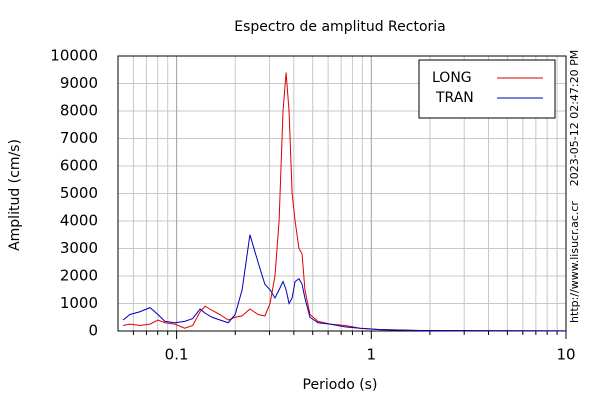  I want to click on chart-title: Espectro de amplitud Rectoria, so click(340, 27).